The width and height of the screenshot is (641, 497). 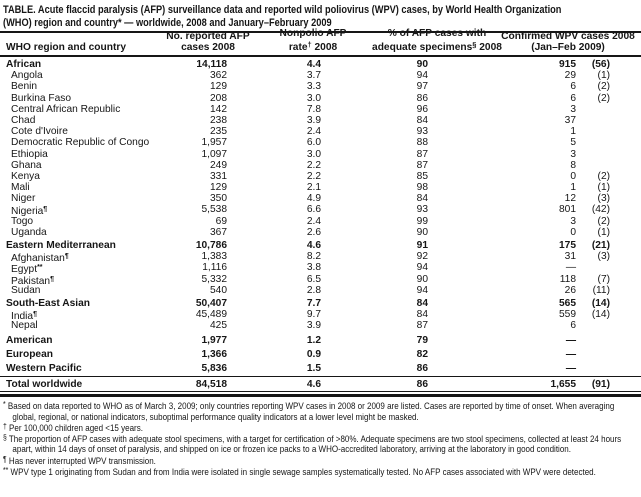 What do you see at coordinates (320, 154) in the screenshot?
I see `table-row: Ethiopia 1,097 3.0 87 3` at bounding box center [320, 154].